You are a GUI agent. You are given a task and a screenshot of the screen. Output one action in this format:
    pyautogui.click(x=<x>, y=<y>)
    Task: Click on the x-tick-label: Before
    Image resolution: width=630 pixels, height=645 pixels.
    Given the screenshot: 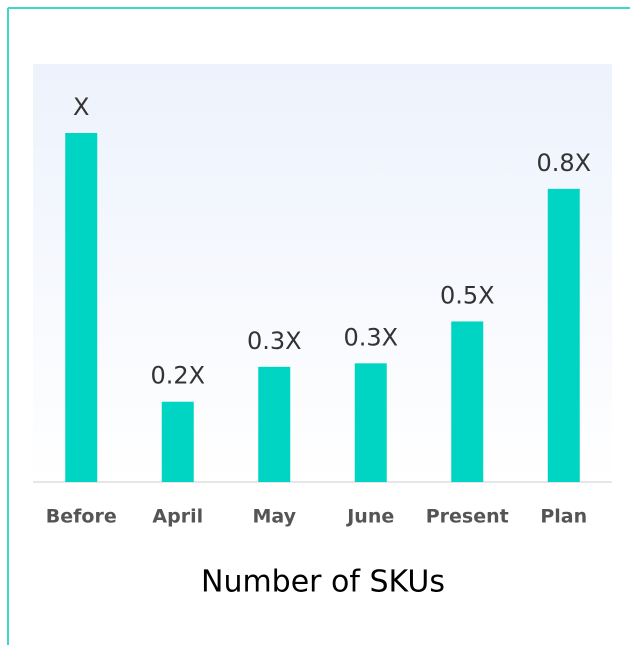 What is the action you would take?
    pyautogui.click(x=81, y=517)
    